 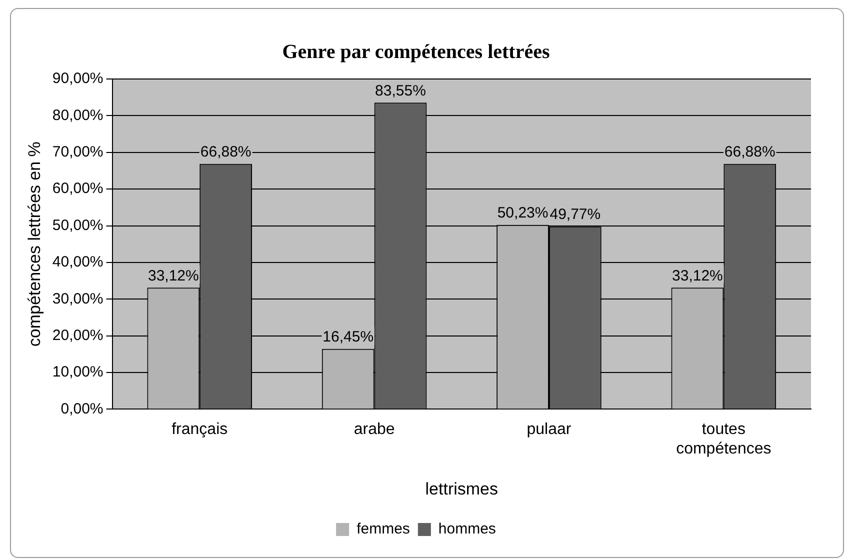 I want to click on y-tick-label: 60,00%, so click(x=78, y=189).